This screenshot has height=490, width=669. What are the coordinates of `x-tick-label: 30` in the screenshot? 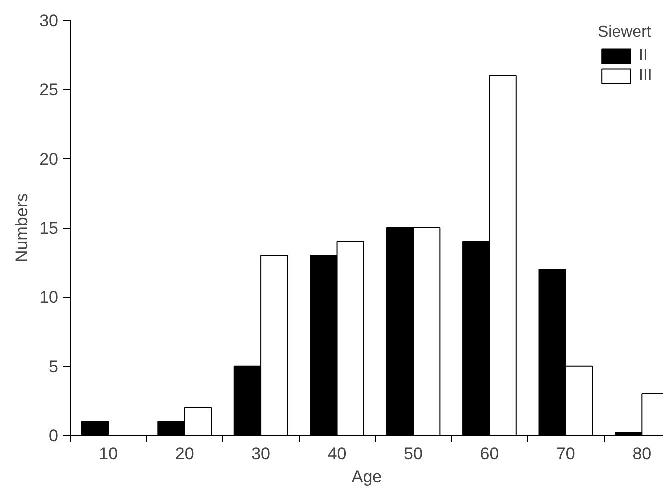 It's located at (261, 454).